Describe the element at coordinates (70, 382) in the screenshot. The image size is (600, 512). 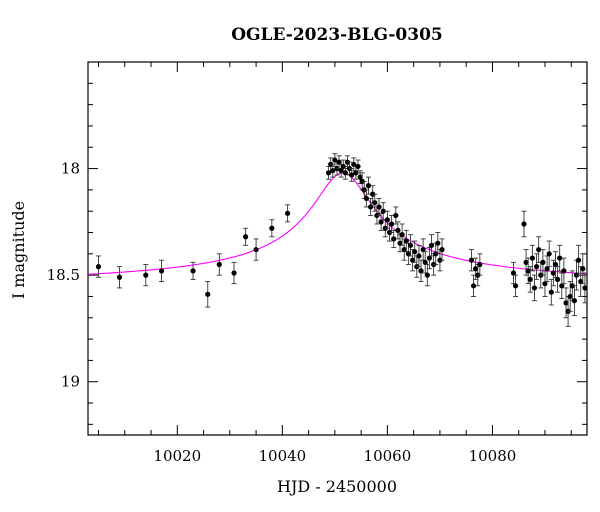
I see `y-tick-label: 19` at that location.